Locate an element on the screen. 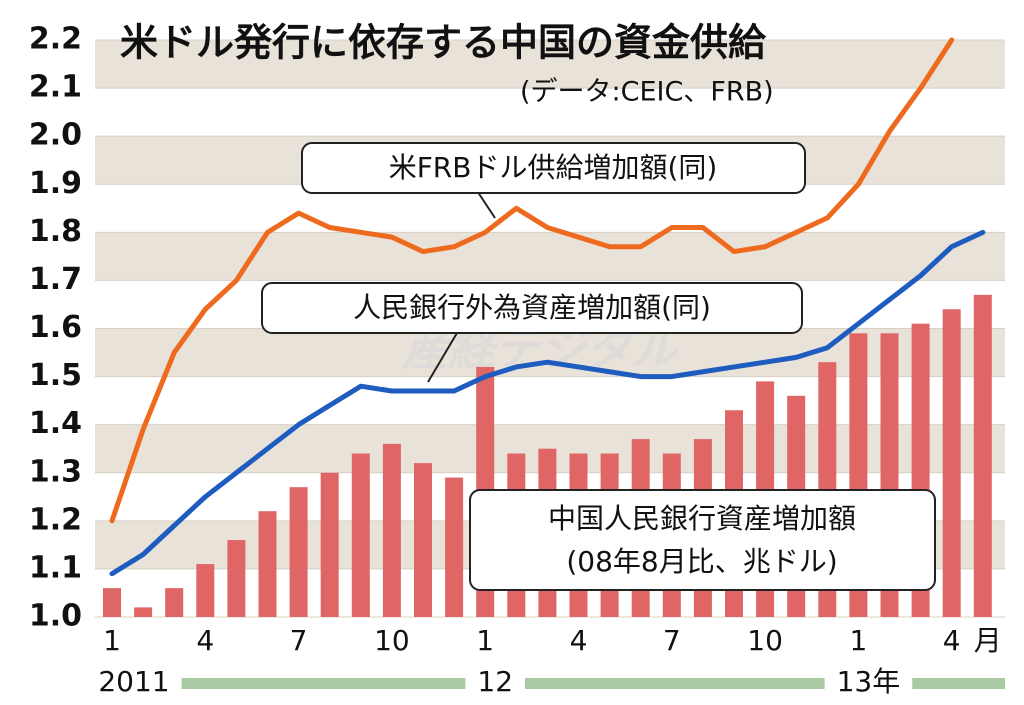 The width and height of the screenshot is (1024, 705). y-tick-label: 2.1 is located at coordinates (55, 87).